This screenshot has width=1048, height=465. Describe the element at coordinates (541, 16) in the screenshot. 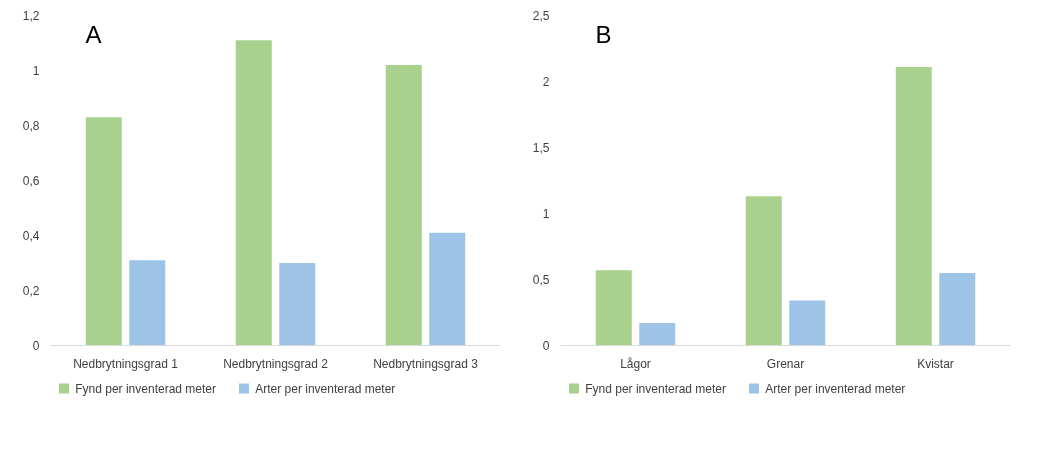

I see `y-tick-label: 2,5` at that location.